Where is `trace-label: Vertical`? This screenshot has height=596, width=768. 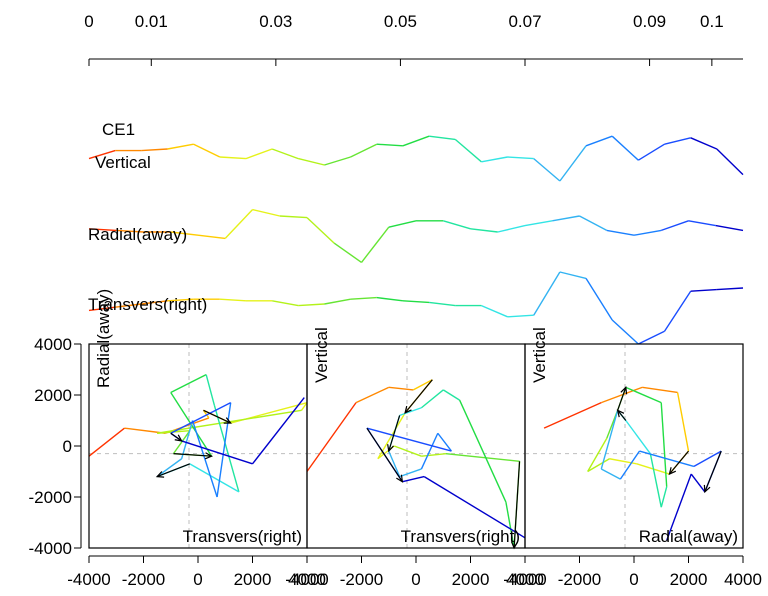 trace-label: Vertical is located at coordinates (123, 162).